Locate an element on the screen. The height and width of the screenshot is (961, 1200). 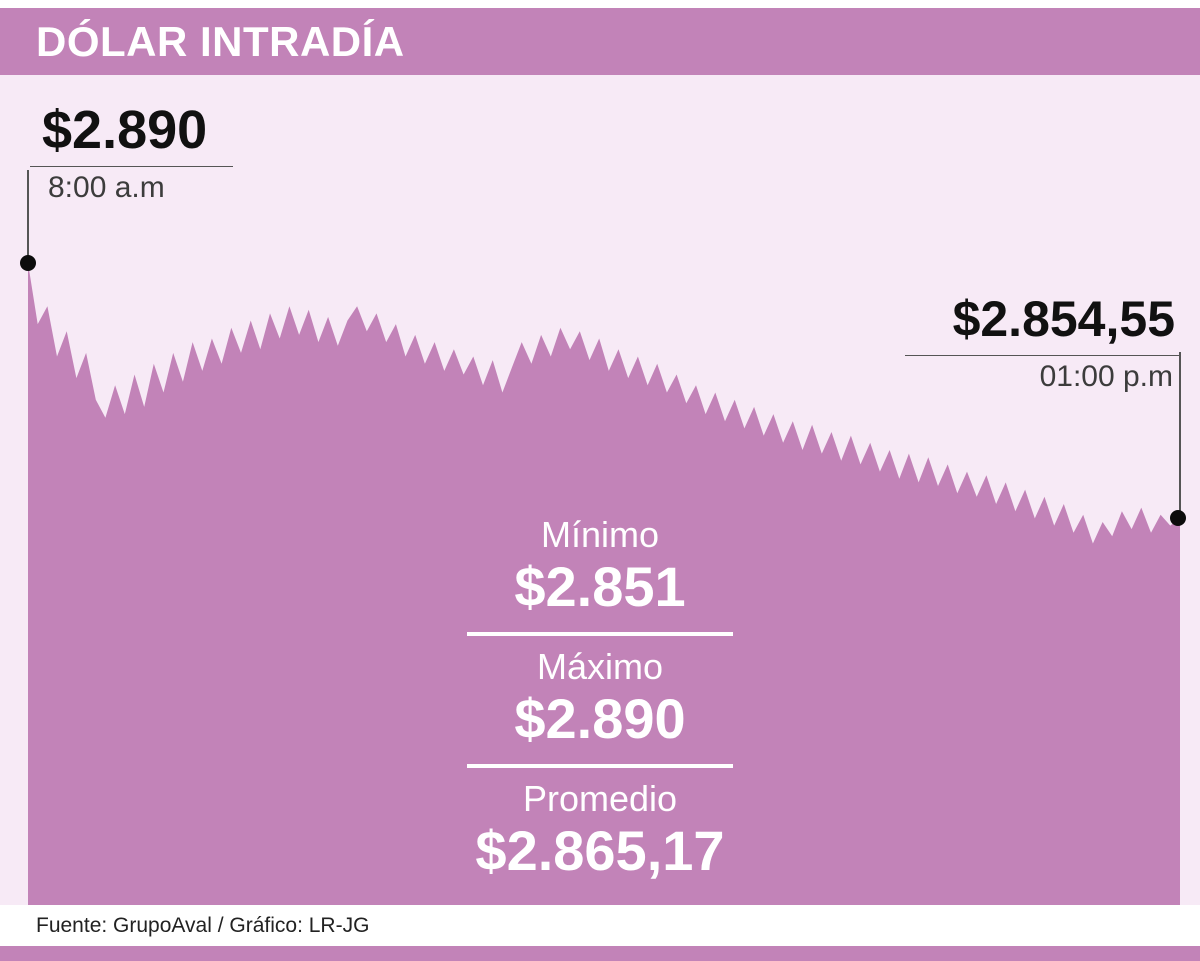
start-point-dot is located at coordinates (28, 263).